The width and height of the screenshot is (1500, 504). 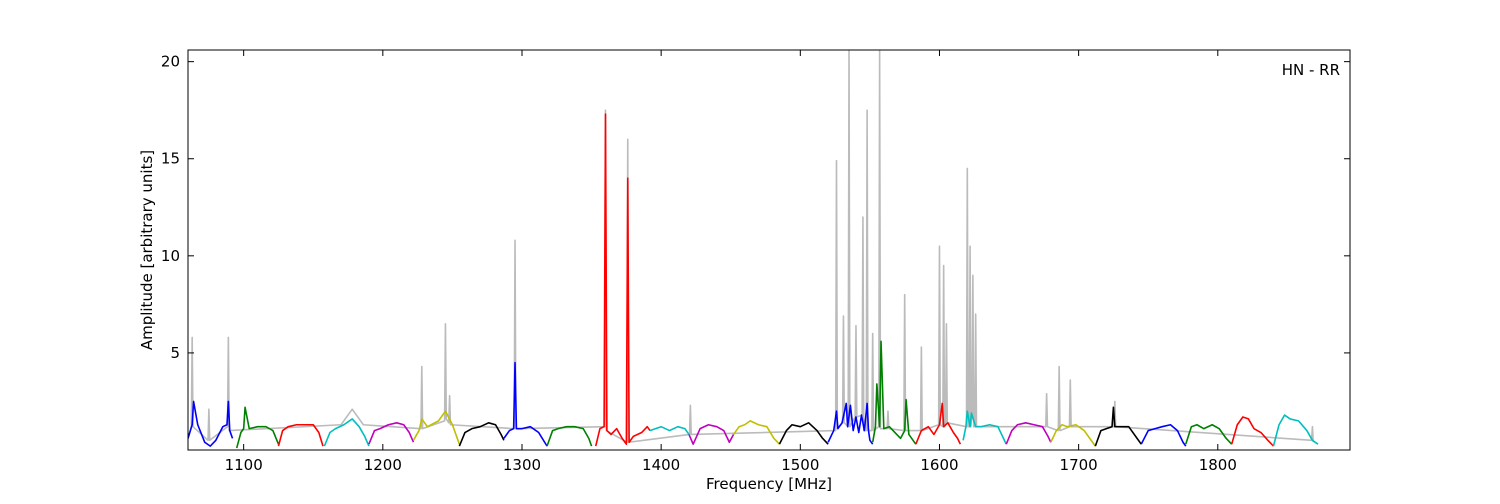 What do you see at coordinates (1218, 465) in the screenshot?
I see `x-tick-label: 1800` at bounding box center [1218, 465].